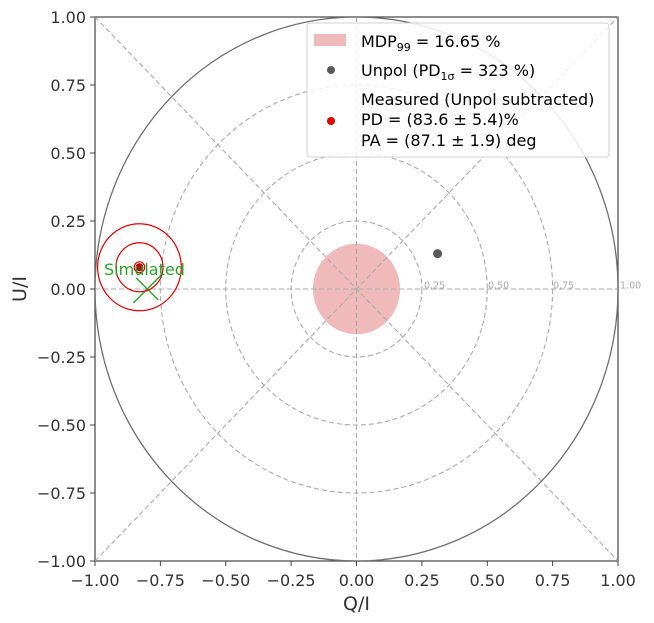  What do you see at coordinates (477, 99) in the screenshot?
I see `legend-measured-line-1: Measured (Unpol subtracted)` at bounding box center [477, 99].